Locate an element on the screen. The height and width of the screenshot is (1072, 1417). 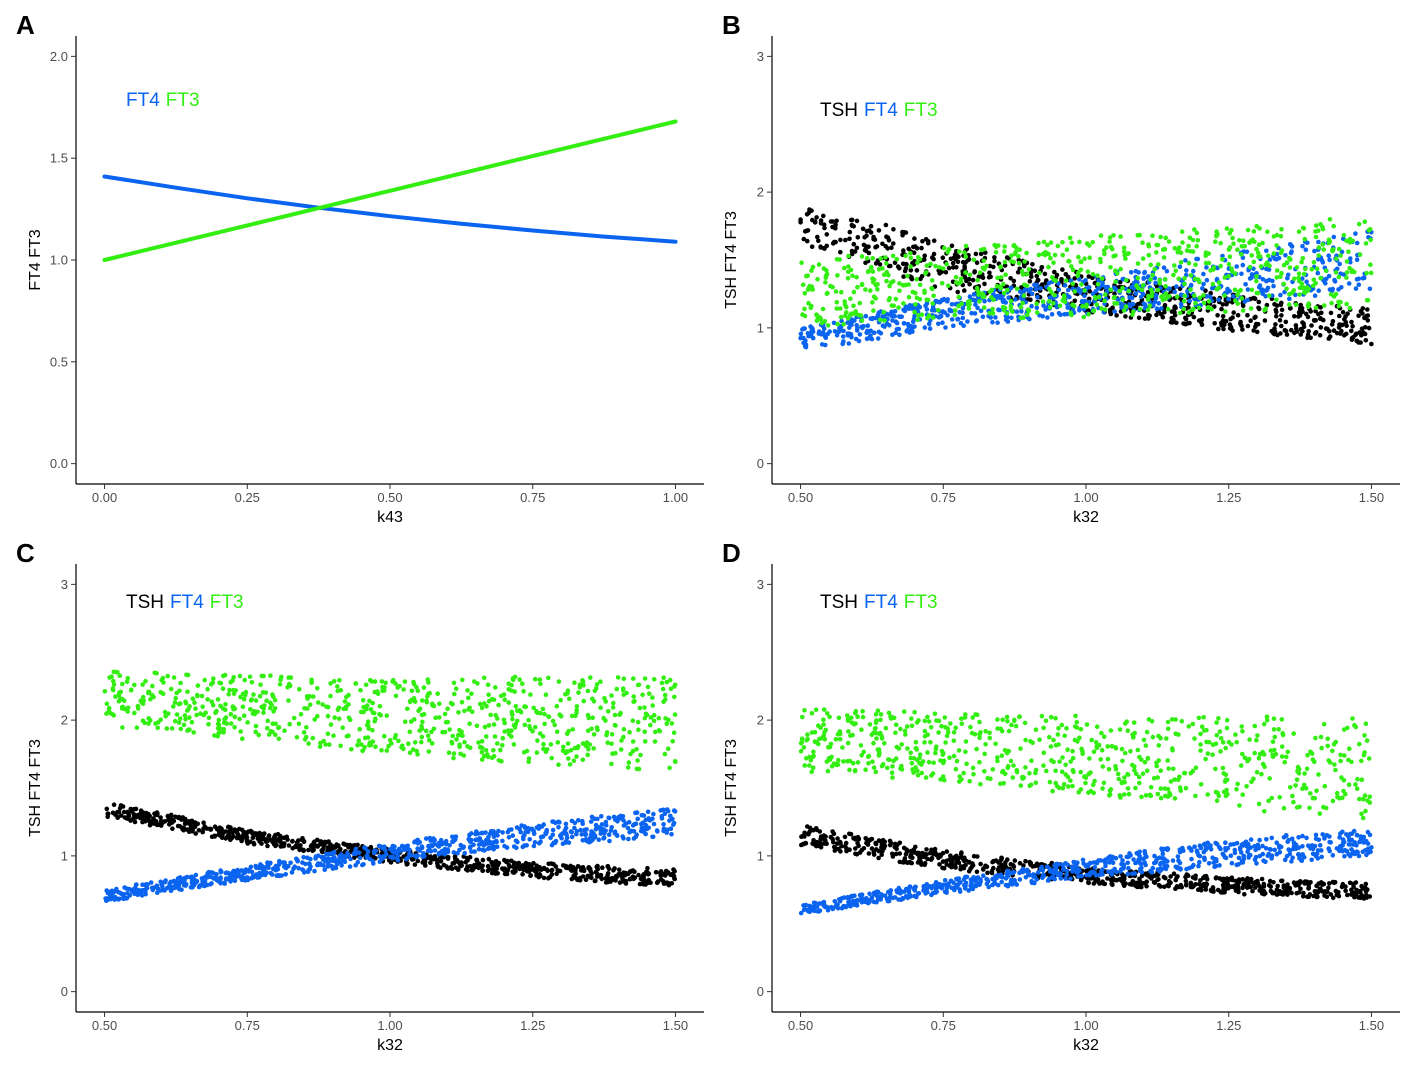
y-tick-label: 2.0 is located at coordinates (59, 56).